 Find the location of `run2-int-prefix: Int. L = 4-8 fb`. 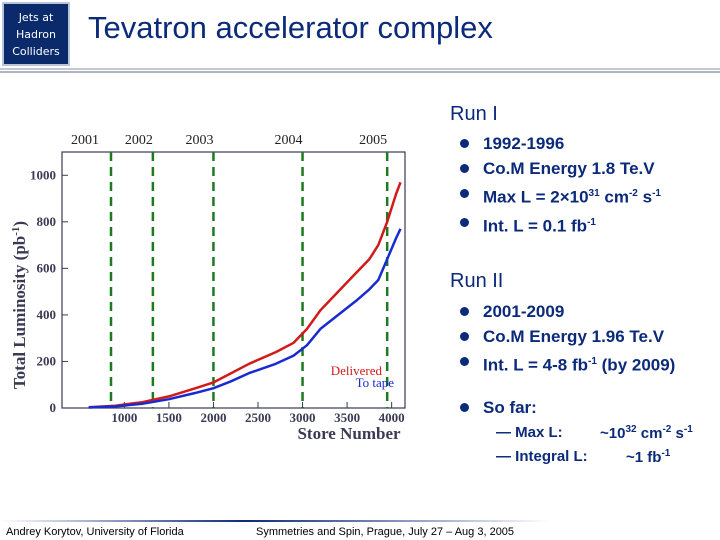

run2-int-prefix: Int. L = 4-8 fb is located at coordinates (536, 365).